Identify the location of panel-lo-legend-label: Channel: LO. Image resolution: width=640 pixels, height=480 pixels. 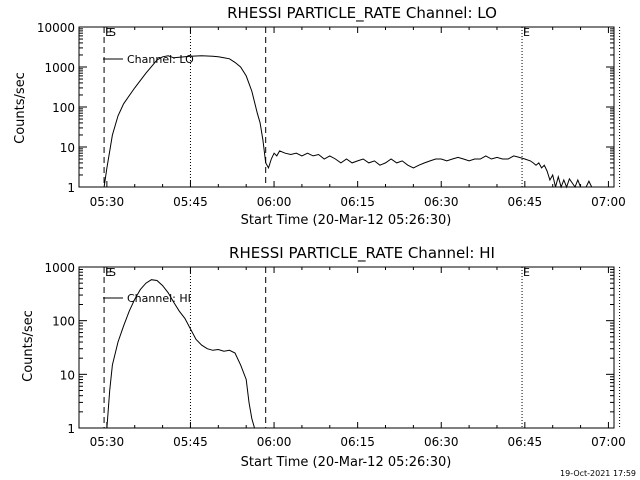
(160, 59).